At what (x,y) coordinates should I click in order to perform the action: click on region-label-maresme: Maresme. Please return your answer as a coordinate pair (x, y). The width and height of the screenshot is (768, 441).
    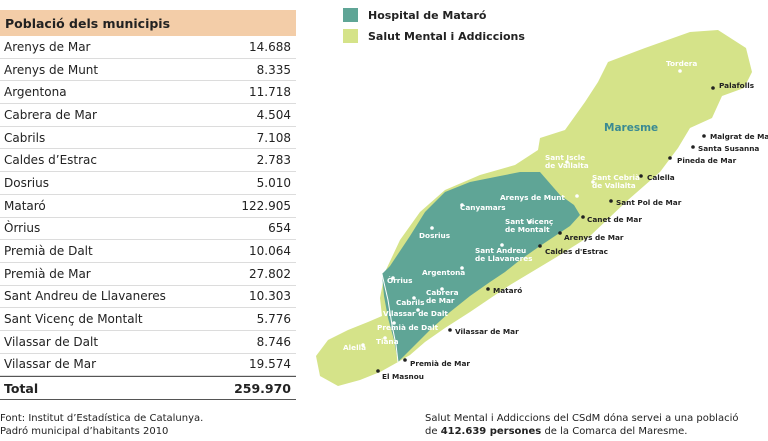
    Looking at the image, I should click on (631, 128).